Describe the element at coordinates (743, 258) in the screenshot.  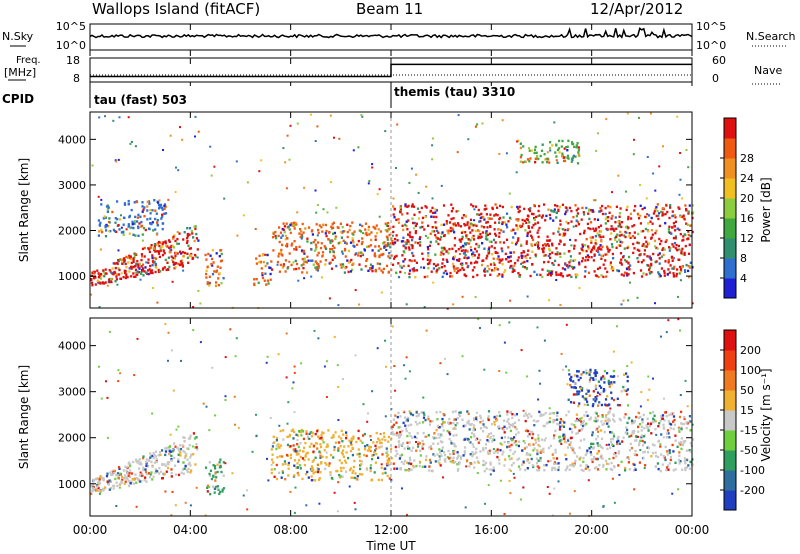
I see `colorbar-tick-label: 8` at that location.